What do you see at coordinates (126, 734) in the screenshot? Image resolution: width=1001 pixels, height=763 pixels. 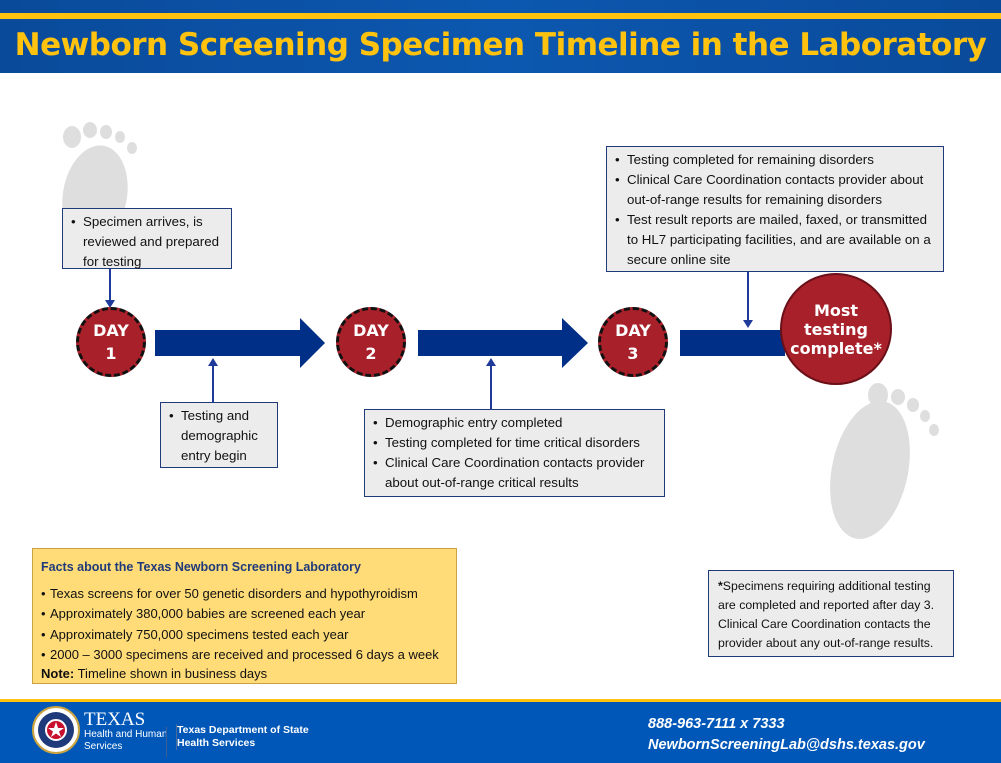 I see `hhs-line: Health and Human` at bounding box center [126, 734].